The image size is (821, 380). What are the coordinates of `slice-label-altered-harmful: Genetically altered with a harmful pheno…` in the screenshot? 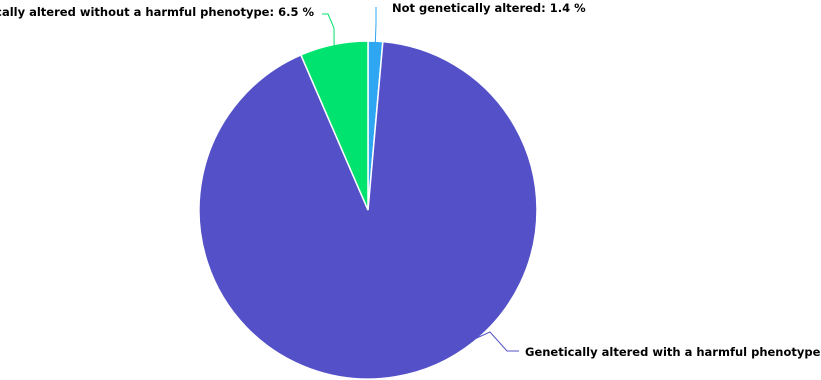 It's located at (673, 352).